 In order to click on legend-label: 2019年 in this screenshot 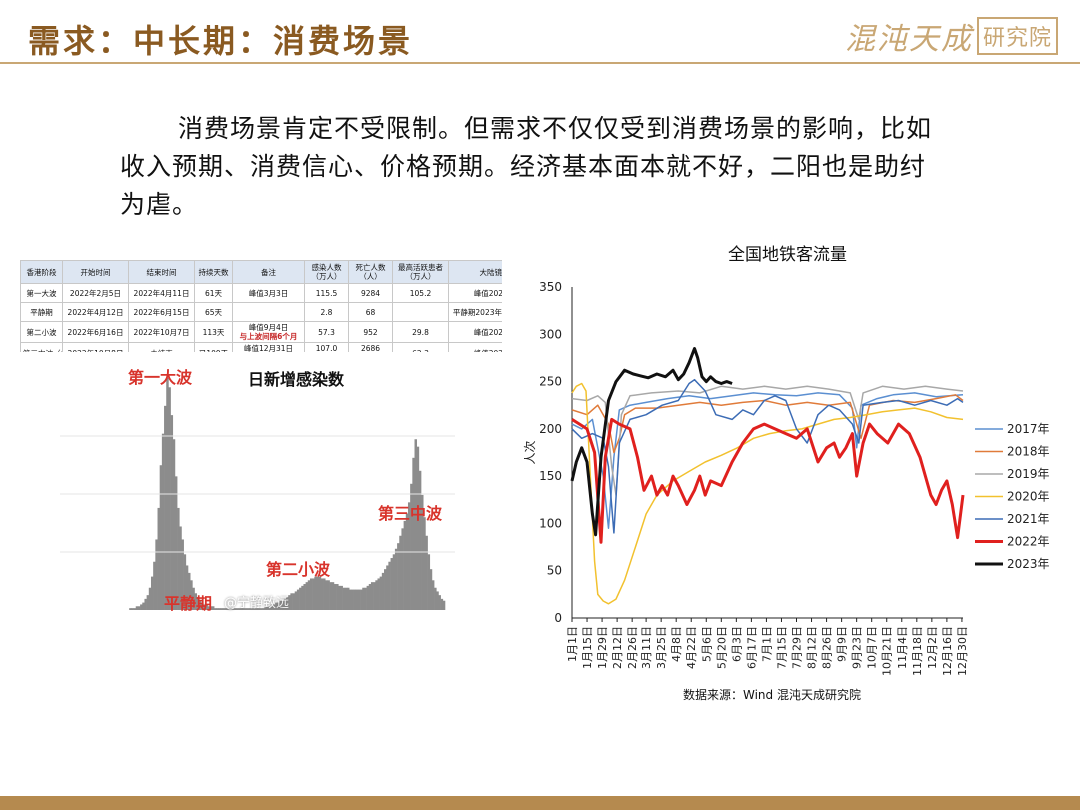, I will do `click(1028, 474)`.